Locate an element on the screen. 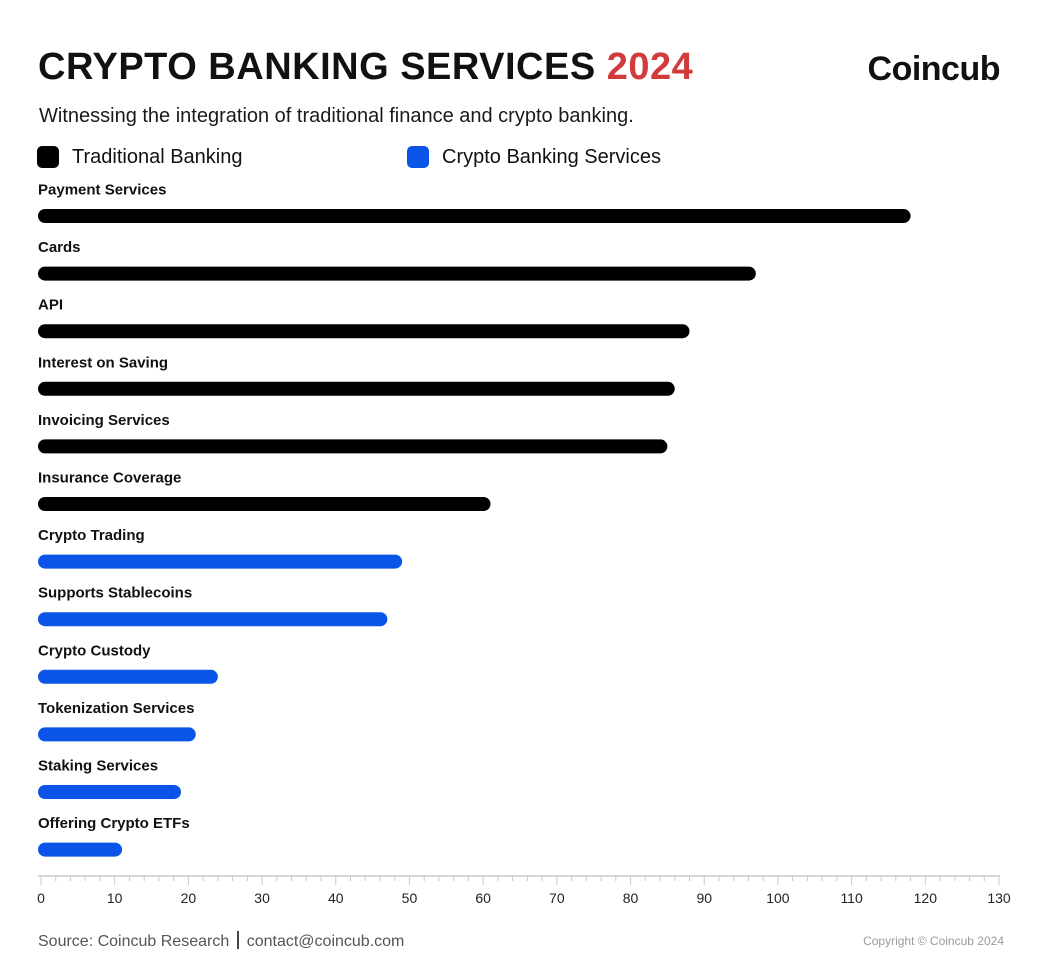 The image size is (1050, 968). category-label: Interest on Saving is located at coordinates (103, 362).